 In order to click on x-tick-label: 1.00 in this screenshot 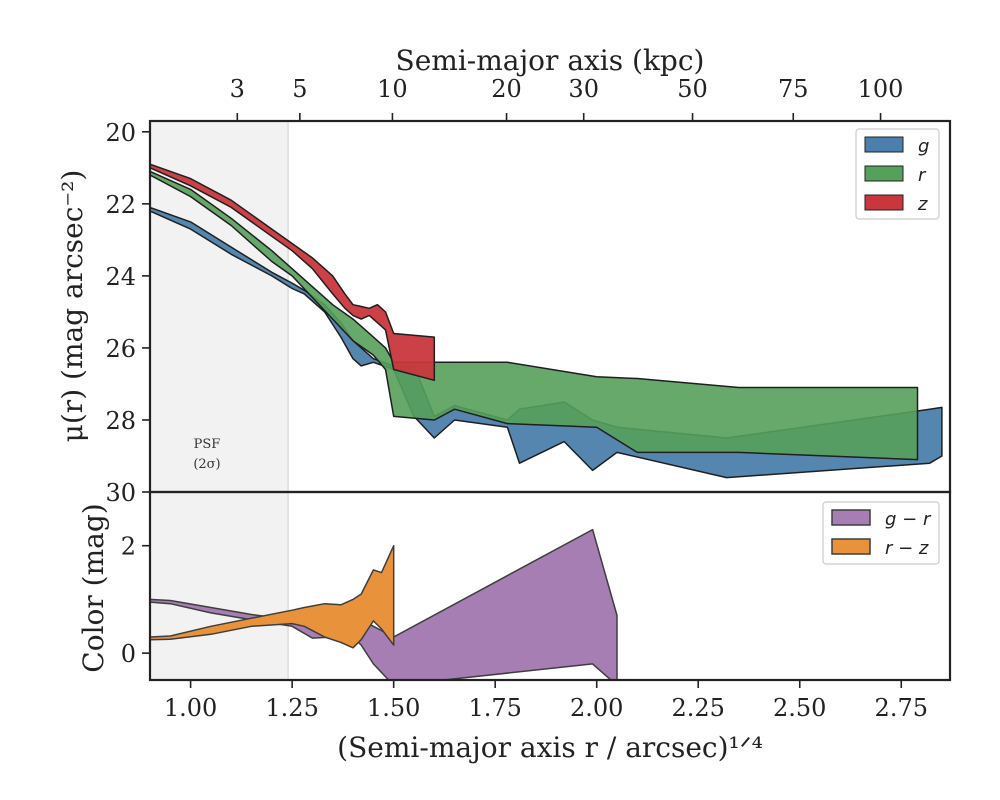, I will do `click(190, 708)`.